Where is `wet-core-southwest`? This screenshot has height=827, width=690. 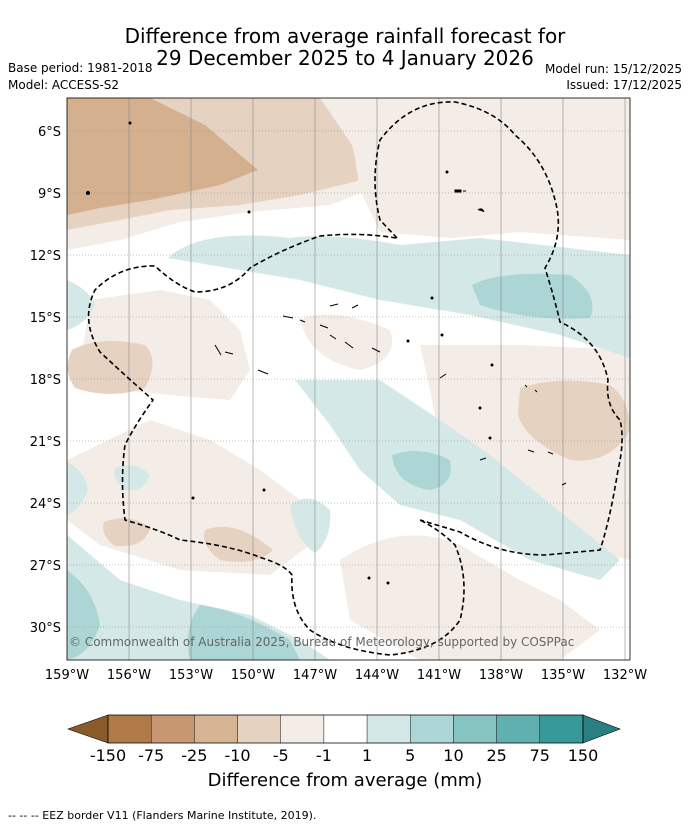
wet-core-southwest is located at coordinates (83, 615).